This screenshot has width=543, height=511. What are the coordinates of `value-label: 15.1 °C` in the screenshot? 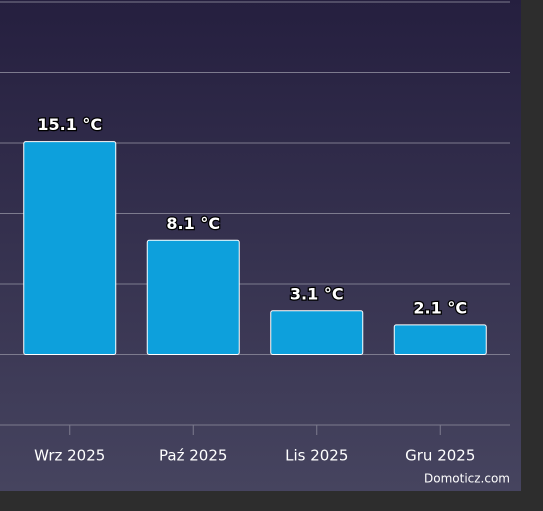 It's located at (69, 124).